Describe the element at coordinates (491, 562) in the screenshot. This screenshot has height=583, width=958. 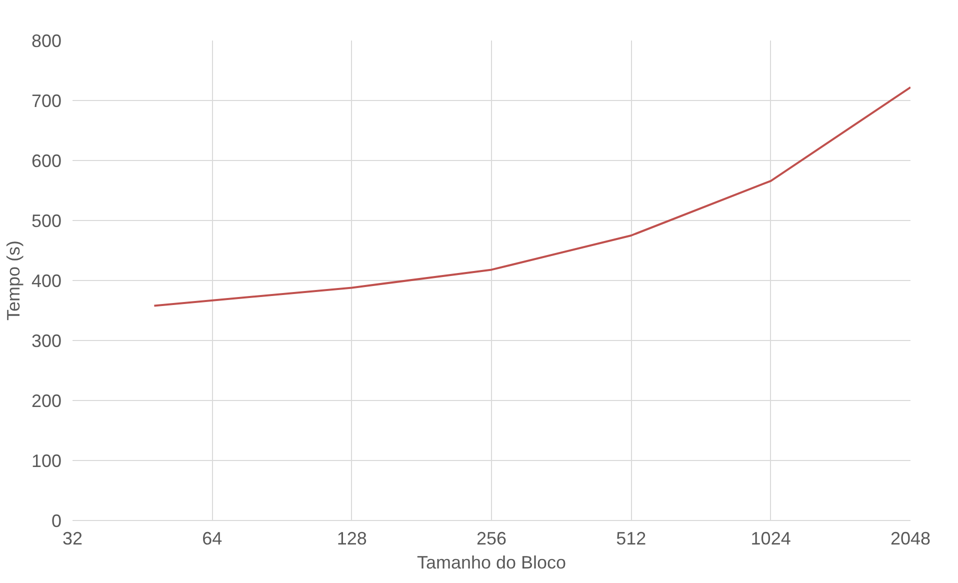
I see `x-axis-title: Tamanho do Bloco` at that location.